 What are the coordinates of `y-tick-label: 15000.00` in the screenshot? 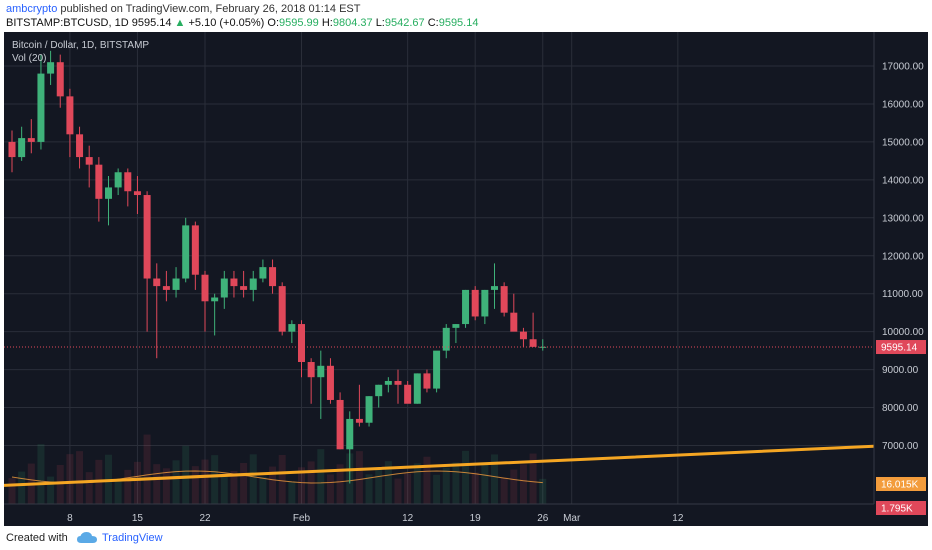 It's located at (903, 142).